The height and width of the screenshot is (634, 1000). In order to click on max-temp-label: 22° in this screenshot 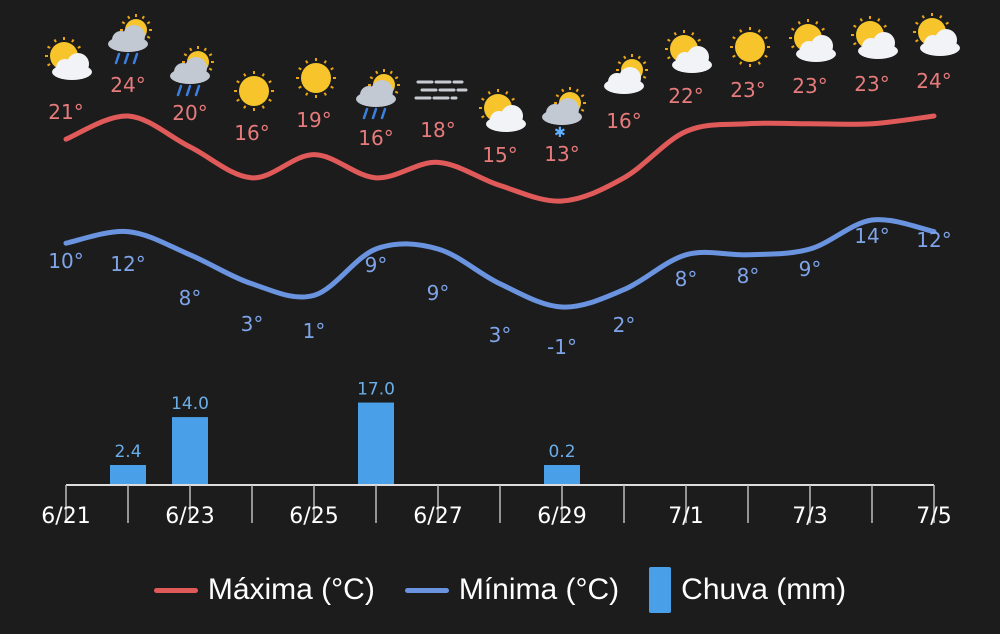, I will do `click(685, 96)`.